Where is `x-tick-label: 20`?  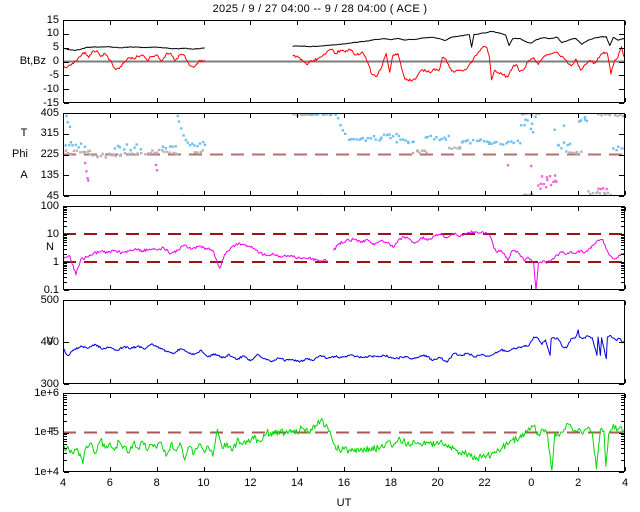 x-tick-label: 20 is located at coordinates (437, 483).